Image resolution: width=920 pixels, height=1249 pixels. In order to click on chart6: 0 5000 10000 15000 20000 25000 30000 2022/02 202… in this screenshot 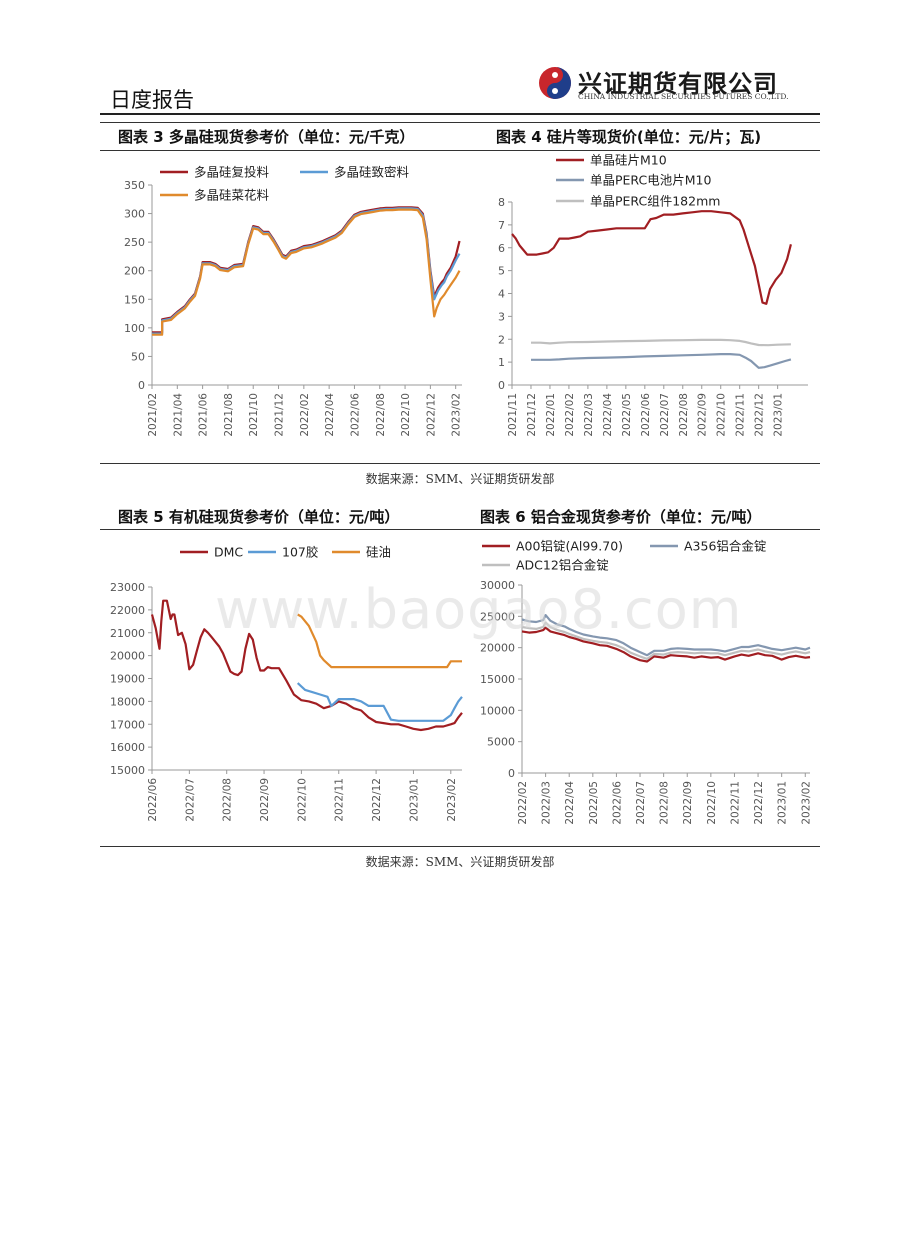, I will do `click(646, 682)`.